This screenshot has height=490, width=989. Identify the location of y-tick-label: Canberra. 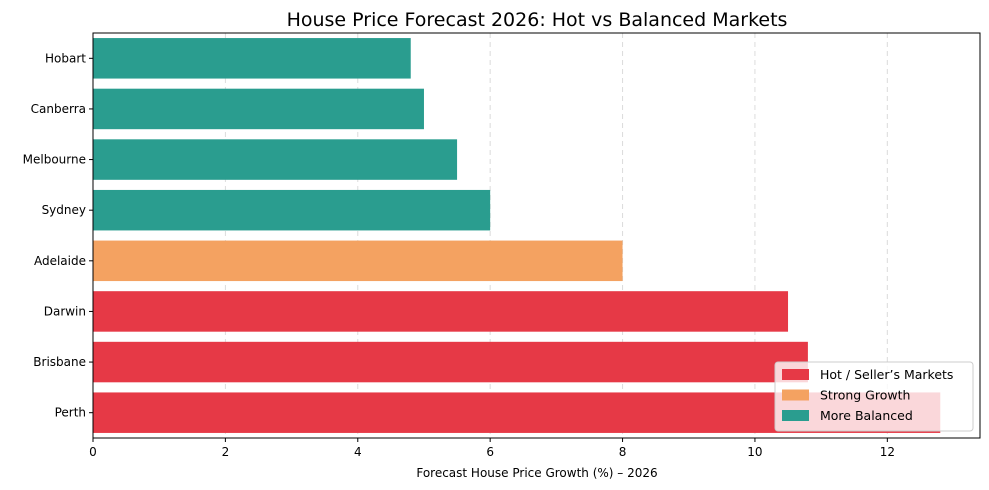
(58, 109).